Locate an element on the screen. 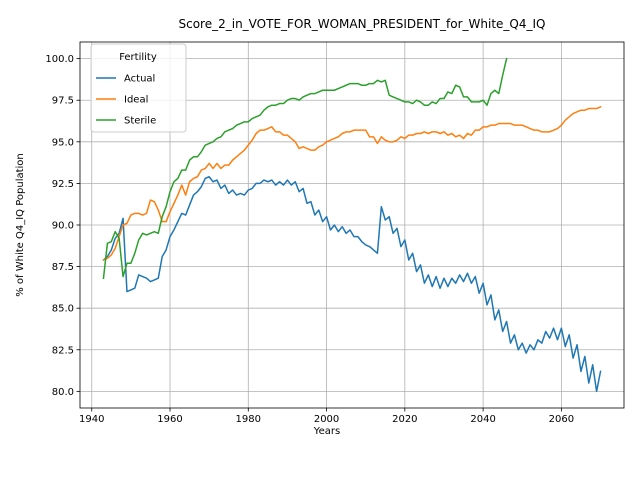  x-tick-label: 2020 is located at coordinates (404, 419).